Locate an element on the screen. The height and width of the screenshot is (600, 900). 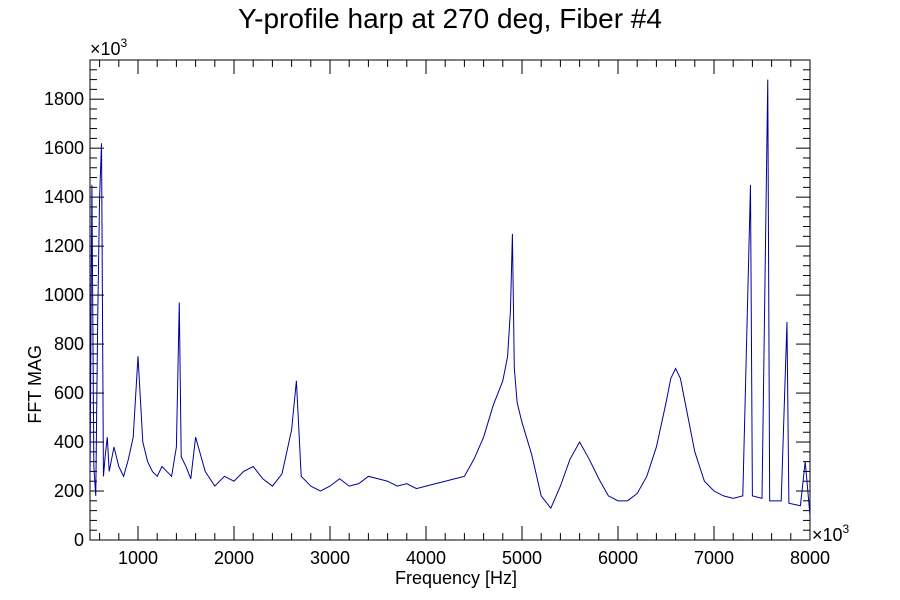
chart-title: Y-profile harp at 270 deg, Fiber #4 is located at coordinates (450, 18).